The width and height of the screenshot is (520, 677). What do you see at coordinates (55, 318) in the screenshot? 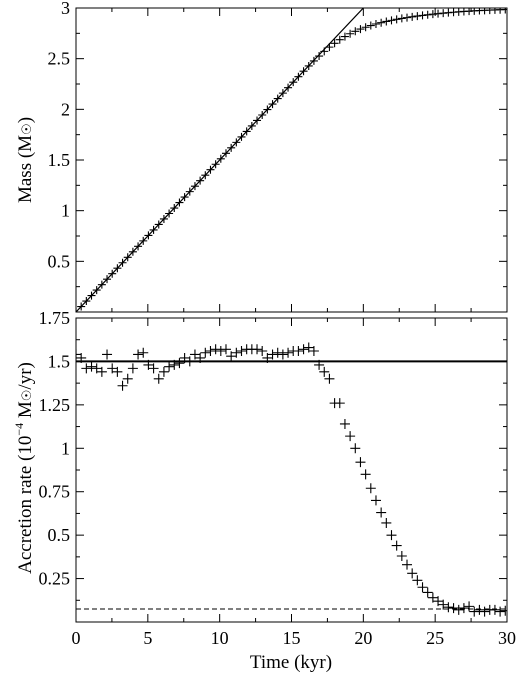
I see `accretion-y-tick-label: 1.75` at bounding box center [55, 318].